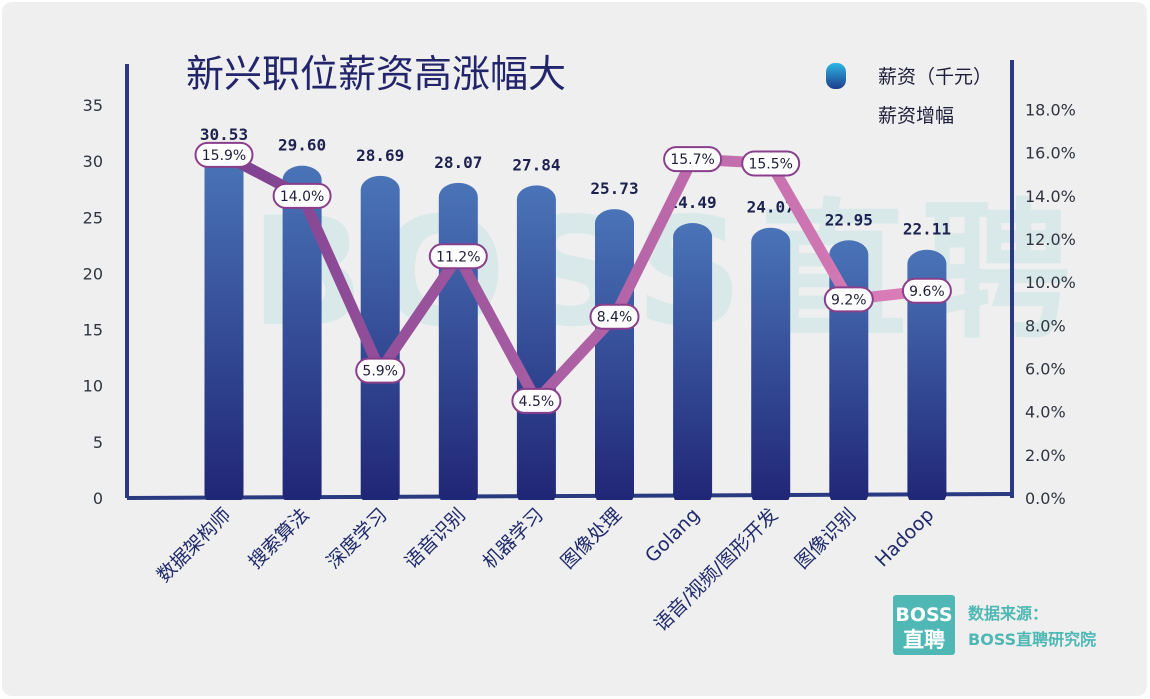  Describe the element at coordinates (513, 538) in the screenshot. I see `category-label: 机器学习` at that location.